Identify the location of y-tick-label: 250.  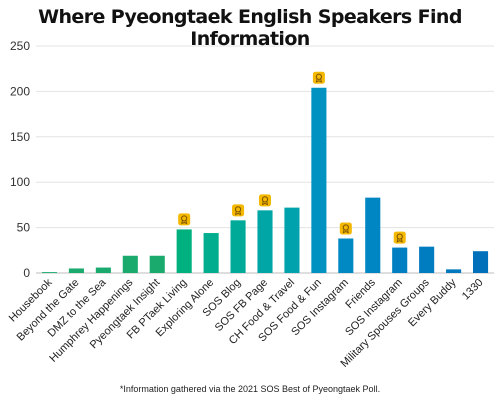
(20, 46).